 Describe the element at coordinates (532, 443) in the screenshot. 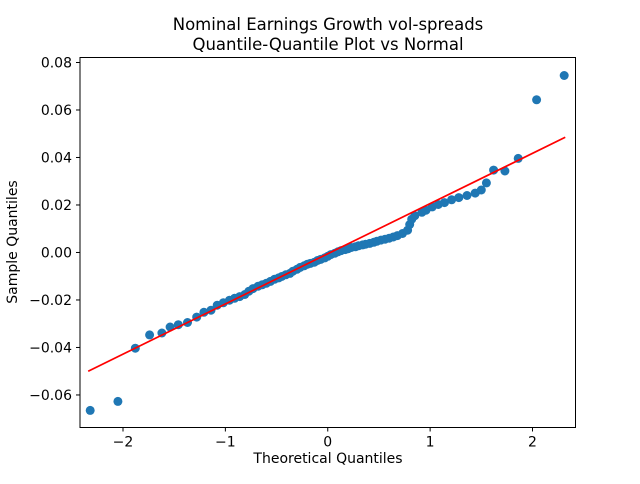

I see `x-tick-label: 2` at that location.